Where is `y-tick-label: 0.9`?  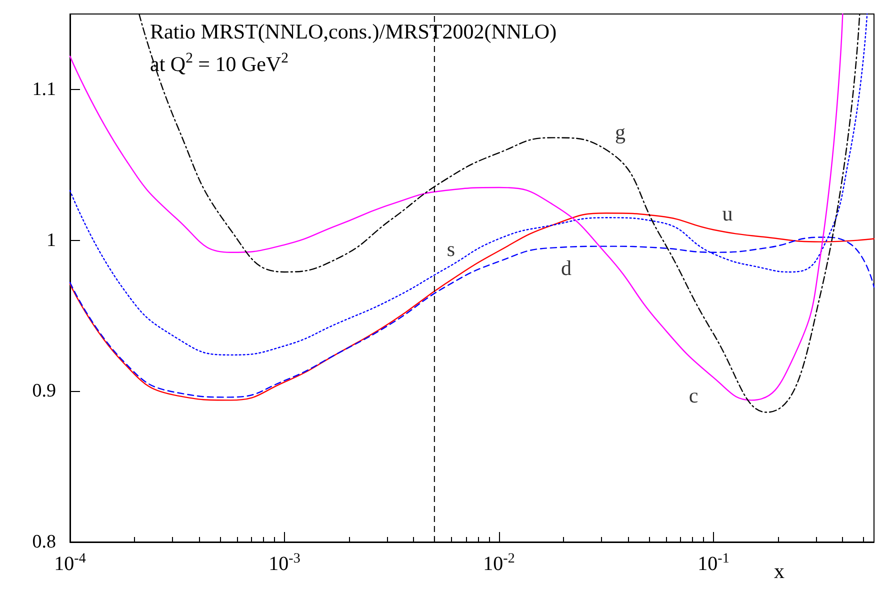 y-tick-label: 0.9 is located at coordinates (44, 391).